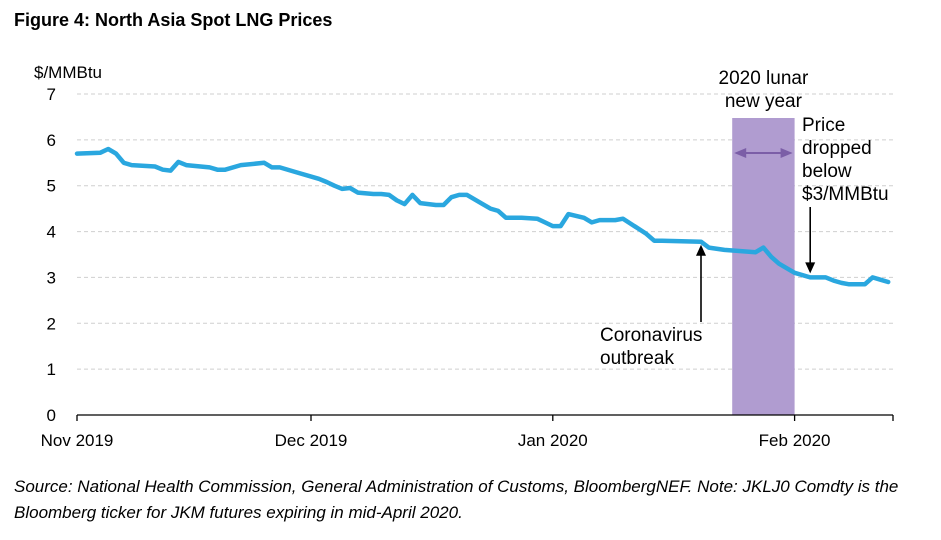  I want to click on lunar-new-year-label-line: new year, so click(764, 101).